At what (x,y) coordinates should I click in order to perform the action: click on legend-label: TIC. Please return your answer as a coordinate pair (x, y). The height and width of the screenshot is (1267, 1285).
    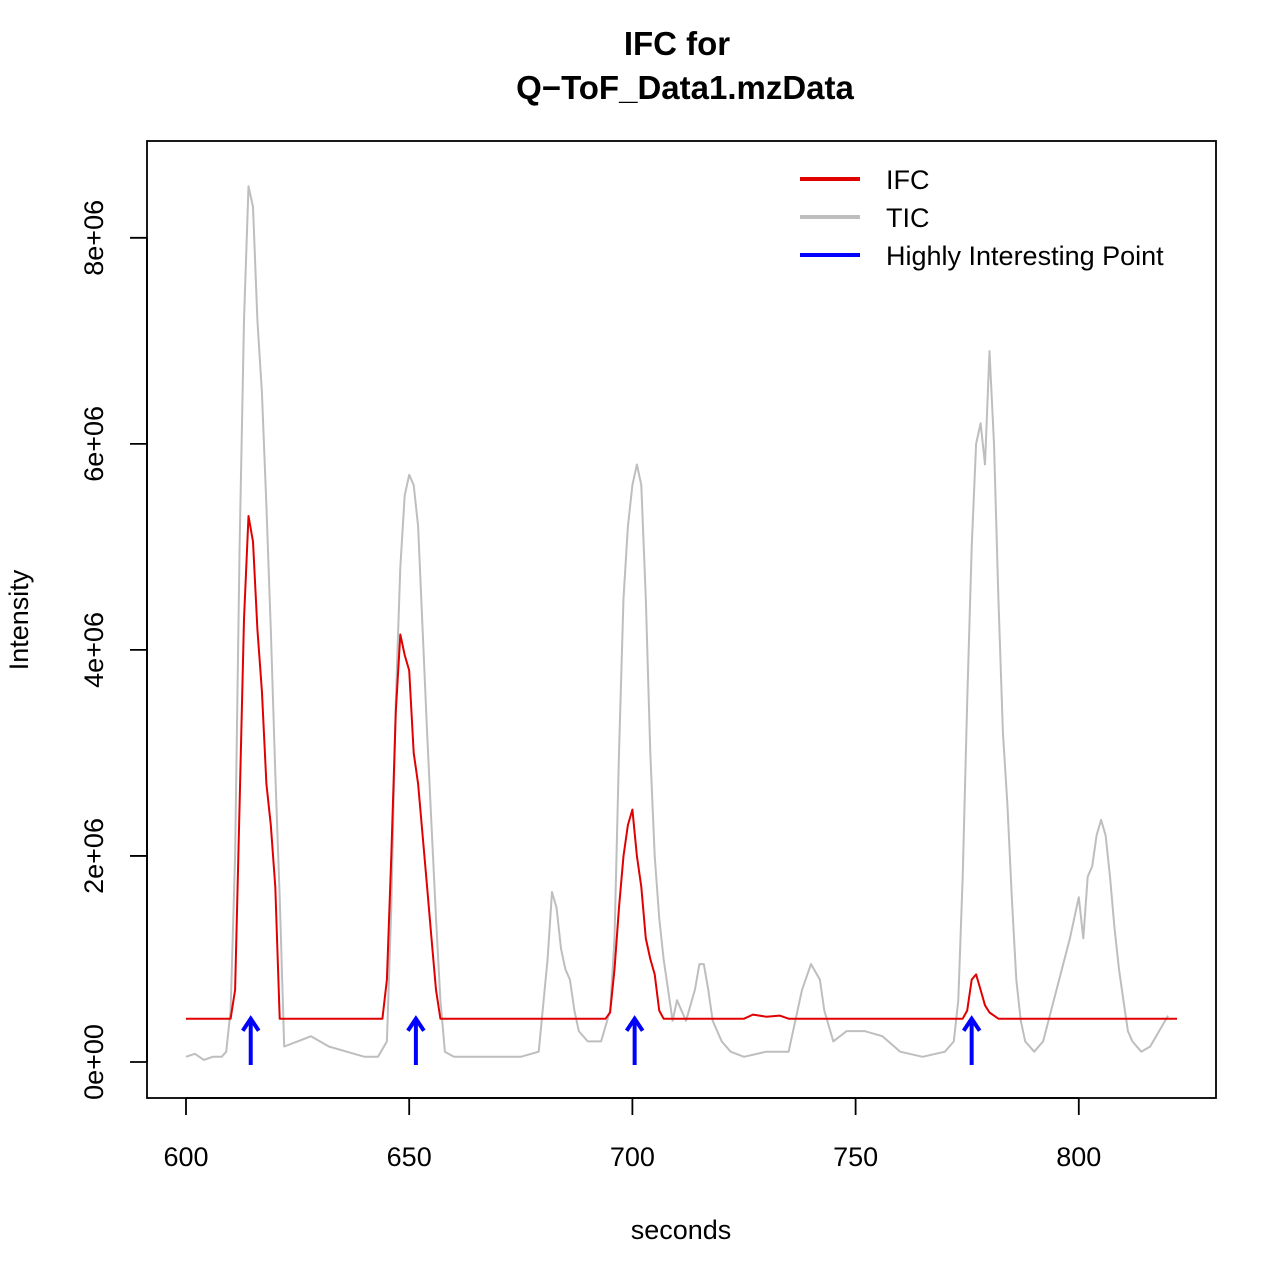
    Looking at the image, I should click on (908, 218).